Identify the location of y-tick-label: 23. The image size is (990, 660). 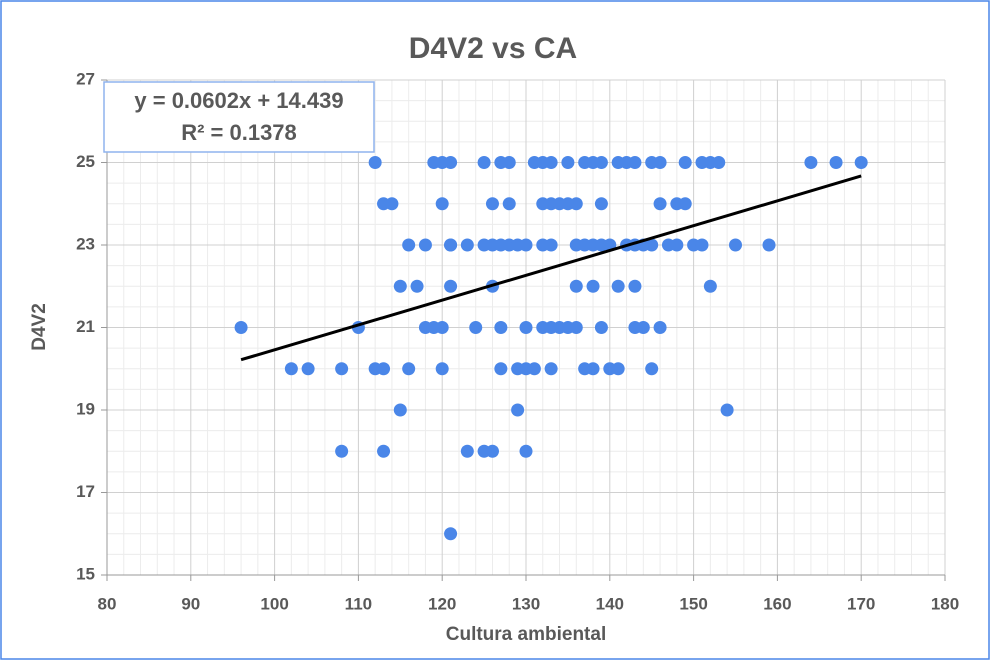
(85, 243).